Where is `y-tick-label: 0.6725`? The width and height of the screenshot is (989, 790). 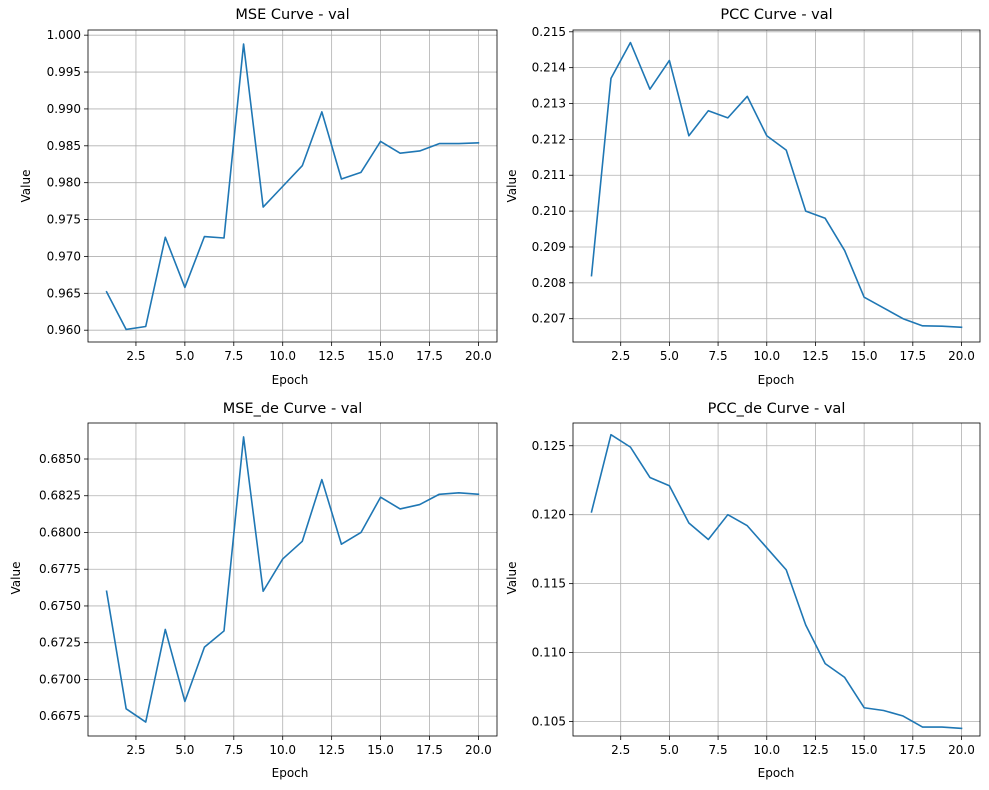
y-tick-label: 0.6725 is located at coordinates (60, 643).